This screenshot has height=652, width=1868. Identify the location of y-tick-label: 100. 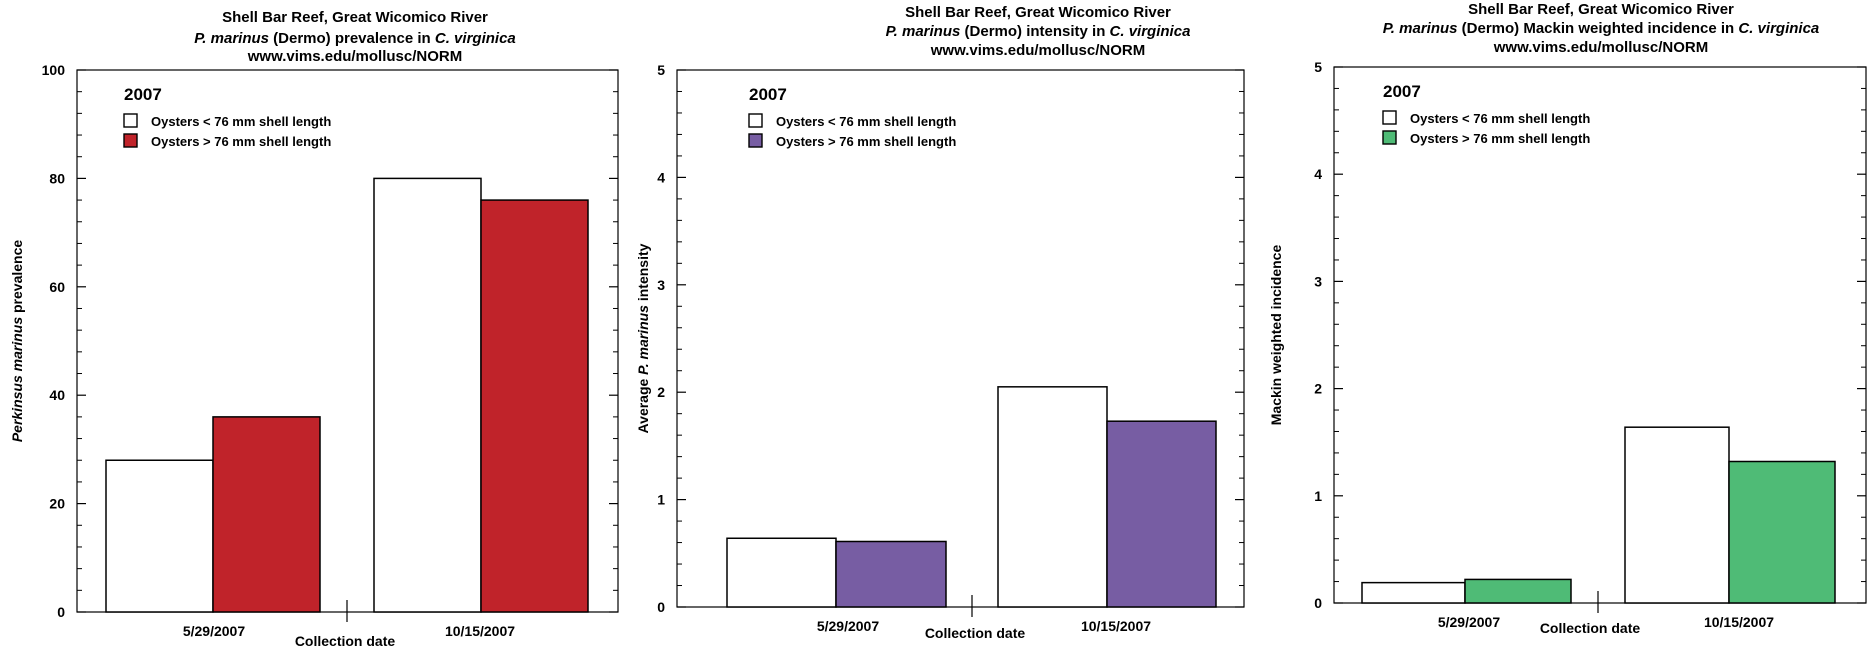
(54, 70).